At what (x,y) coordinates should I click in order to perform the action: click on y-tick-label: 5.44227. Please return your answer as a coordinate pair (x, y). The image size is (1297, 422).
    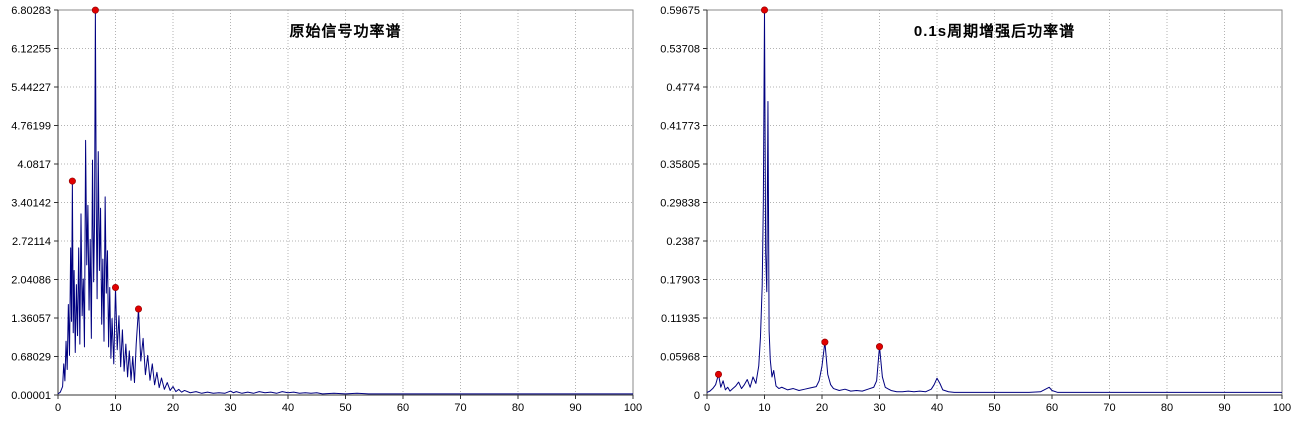
    Looking at the image, I should click on (31, 88).